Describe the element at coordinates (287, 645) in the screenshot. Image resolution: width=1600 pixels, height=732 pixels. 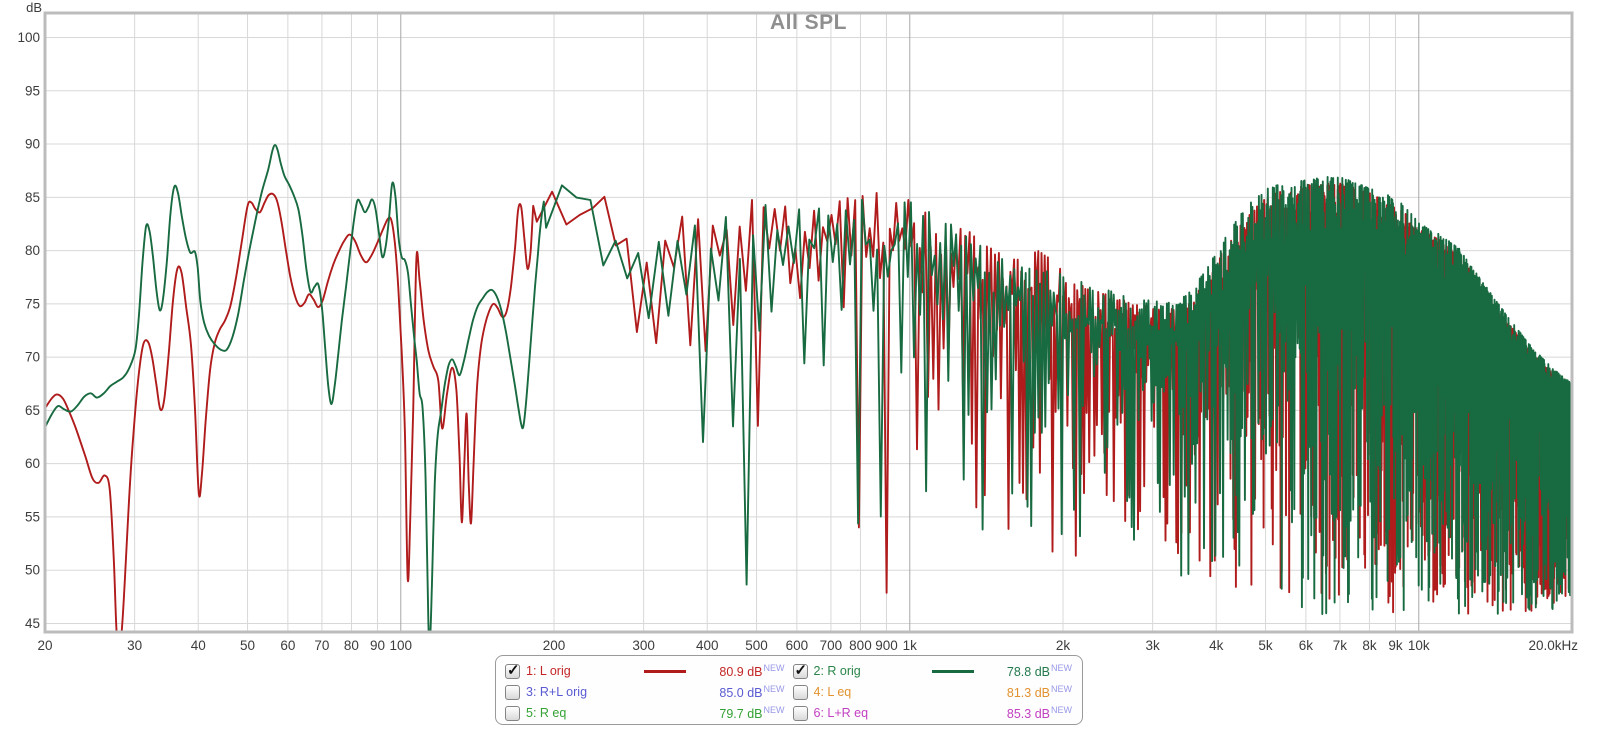
I see `x-tick-label: 60` at that location.